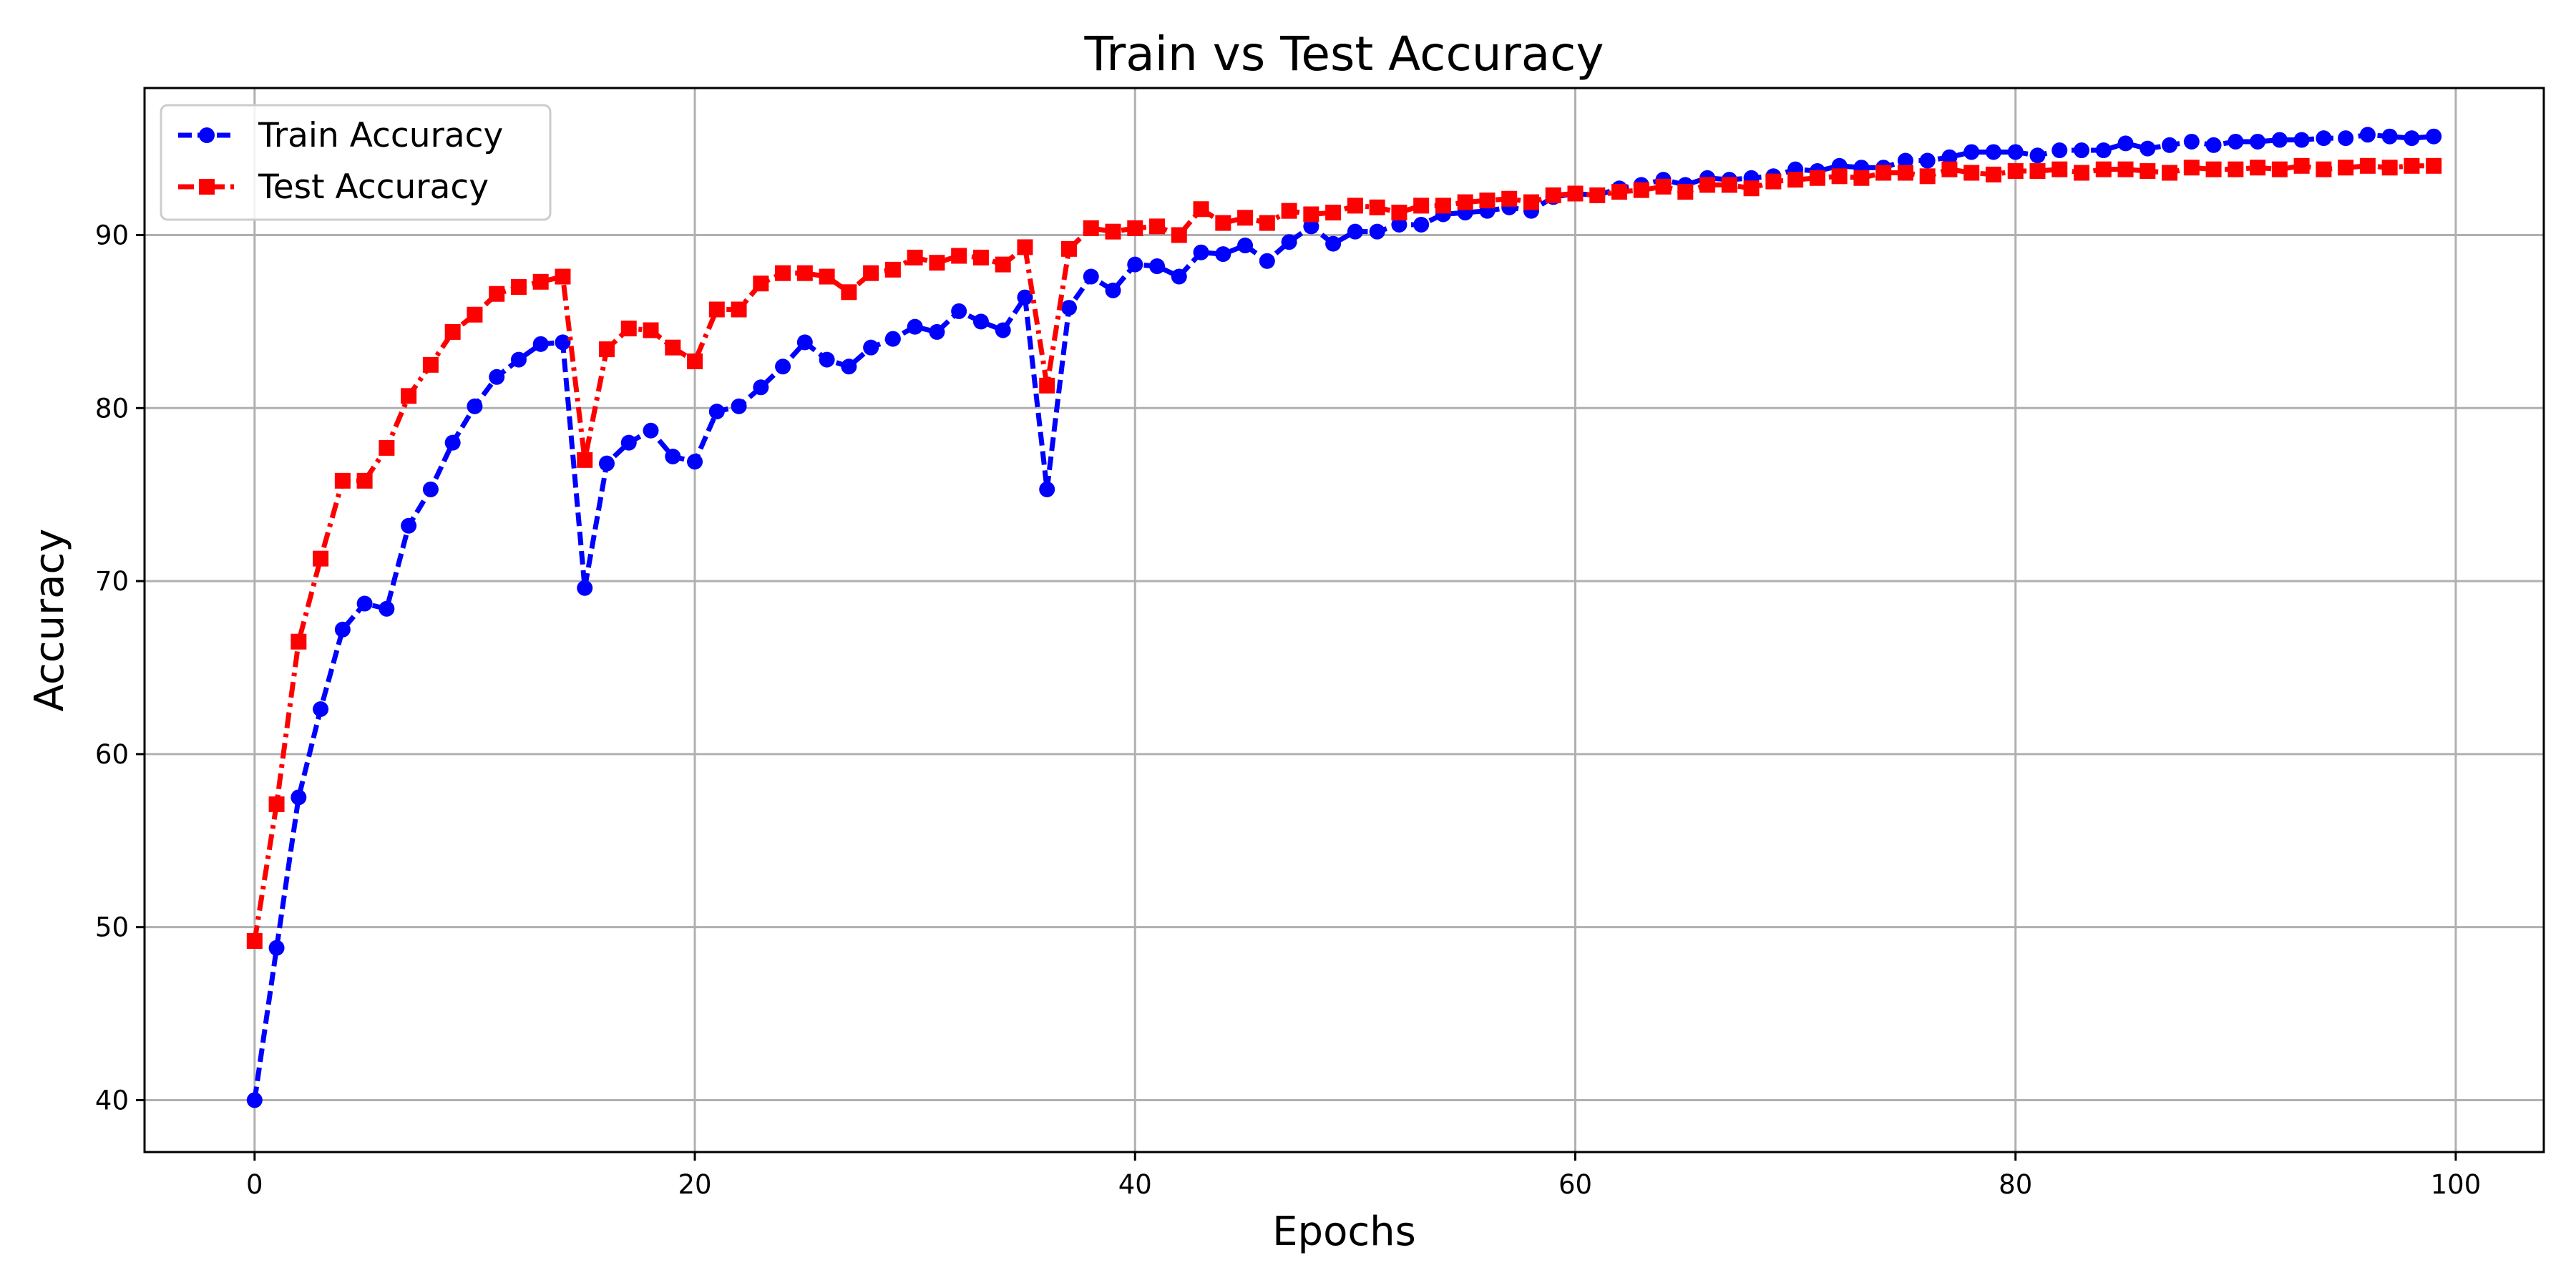  Describe the element at coordinates (356, 162) in the screenshot. I see `legend-box` at that location.